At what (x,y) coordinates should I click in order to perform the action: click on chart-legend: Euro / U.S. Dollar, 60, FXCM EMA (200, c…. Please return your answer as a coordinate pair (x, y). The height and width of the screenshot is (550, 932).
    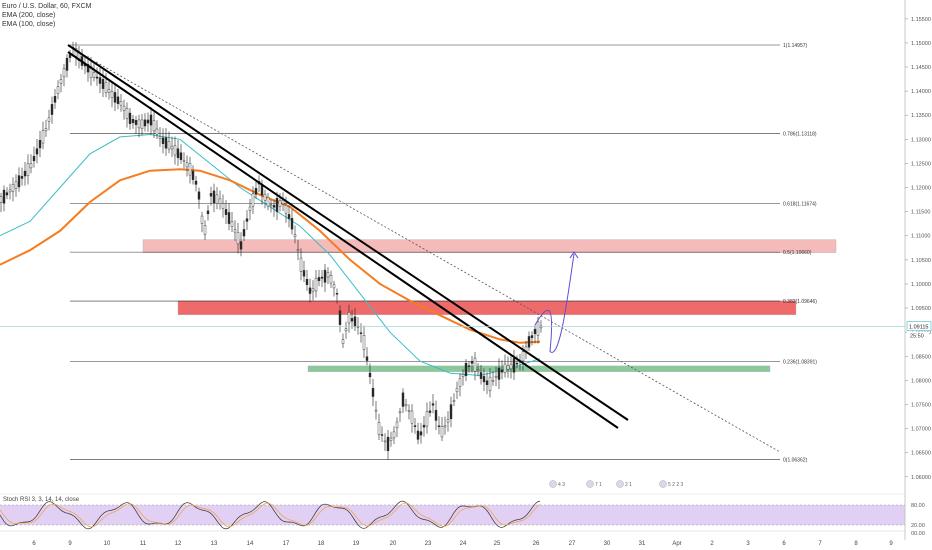
    Looking at the image, I should click on (46, 15).